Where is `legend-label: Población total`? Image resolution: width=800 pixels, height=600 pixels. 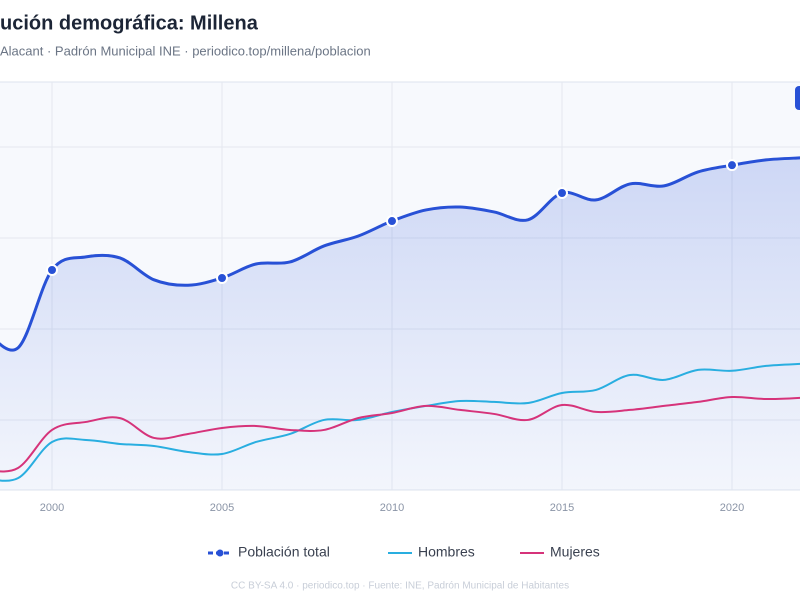 legend-label: Población total is located at coordinates (284, 552).